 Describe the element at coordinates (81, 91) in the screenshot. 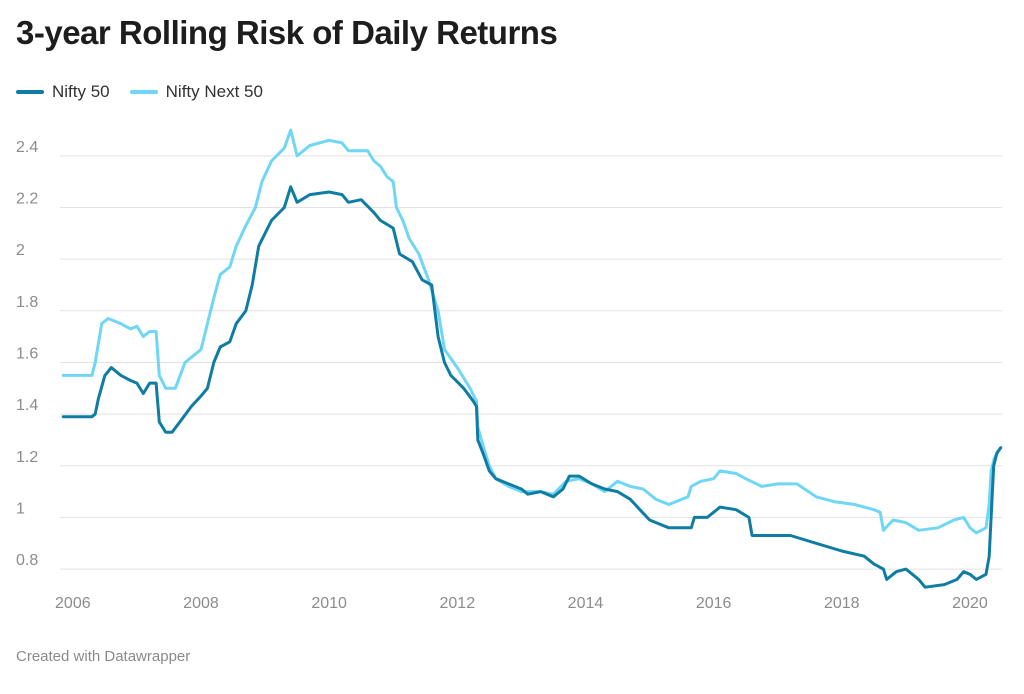

I see `legend-label-nifty-50: Nifty 50` at that location.